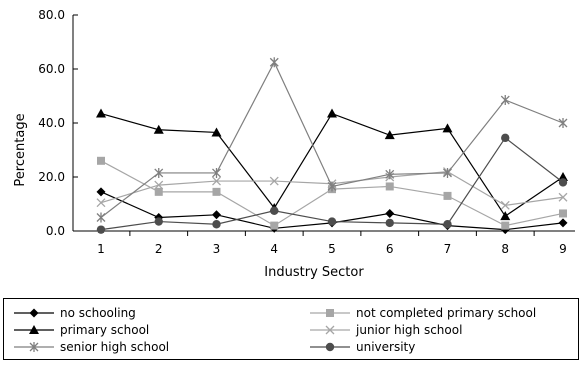 This screenshot has height=366, width=588. I want to click on x-tick-label: 7, so click(448, 249).